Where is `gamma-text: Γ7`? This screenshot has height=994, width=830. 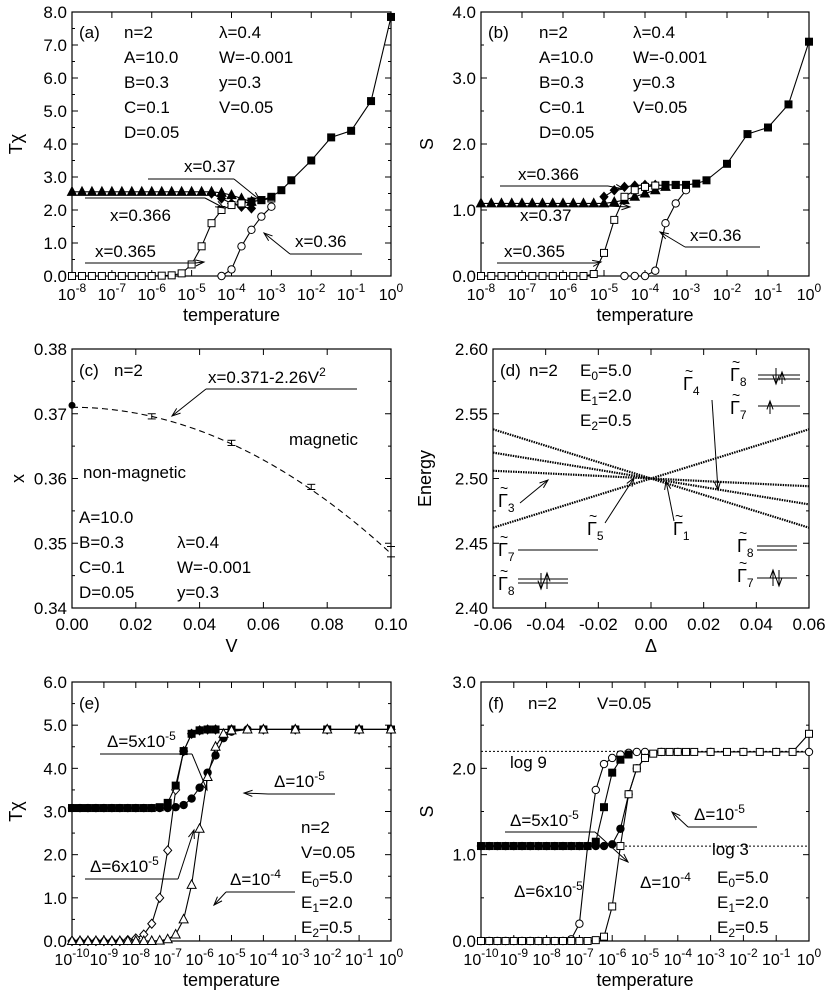
gamma-text: Γ7 is located at coordinates (745, 578).